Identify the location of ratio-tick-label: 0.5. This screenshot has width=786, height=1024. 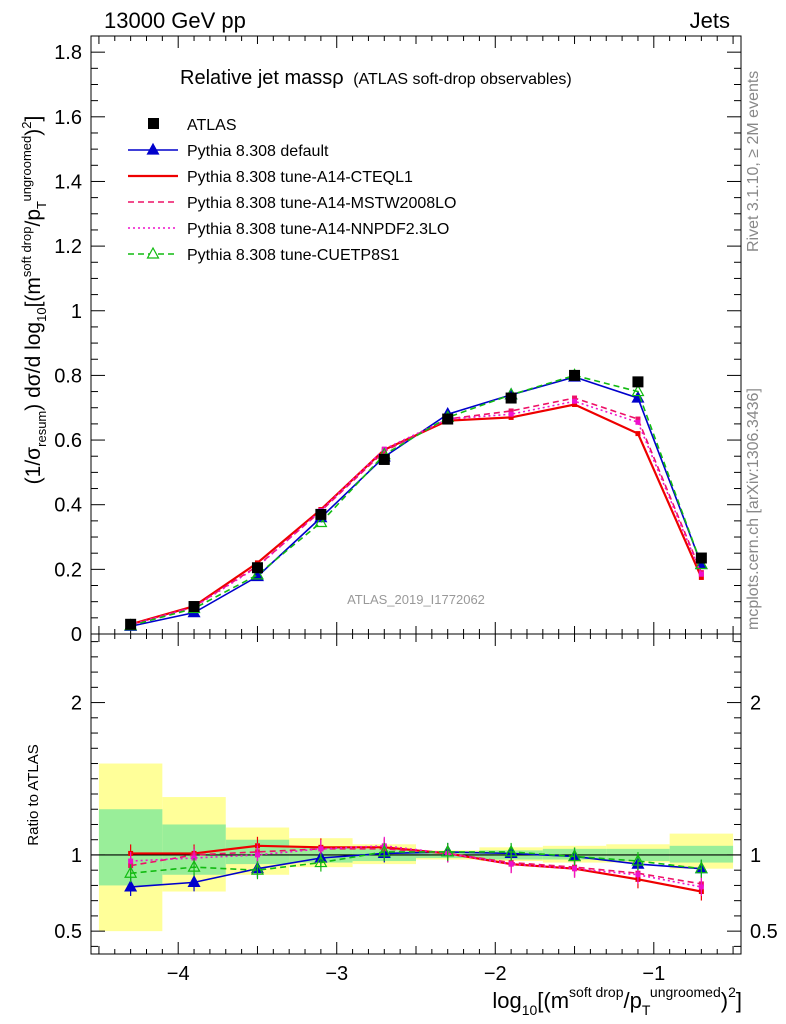
(68, 932).